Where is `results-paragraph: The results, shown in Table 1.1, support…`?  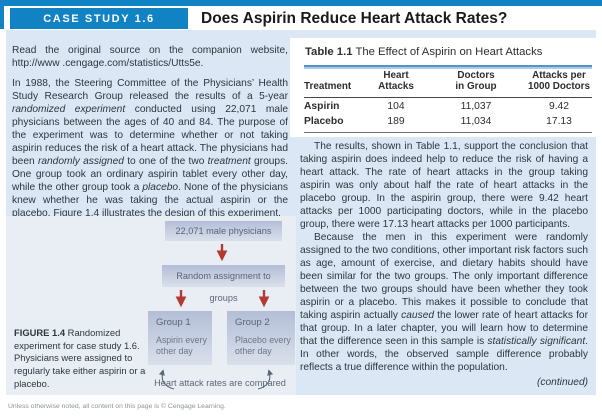
results-paragraph: The results, shown in Table 1.1, support… is located at coordinates (444, 185).